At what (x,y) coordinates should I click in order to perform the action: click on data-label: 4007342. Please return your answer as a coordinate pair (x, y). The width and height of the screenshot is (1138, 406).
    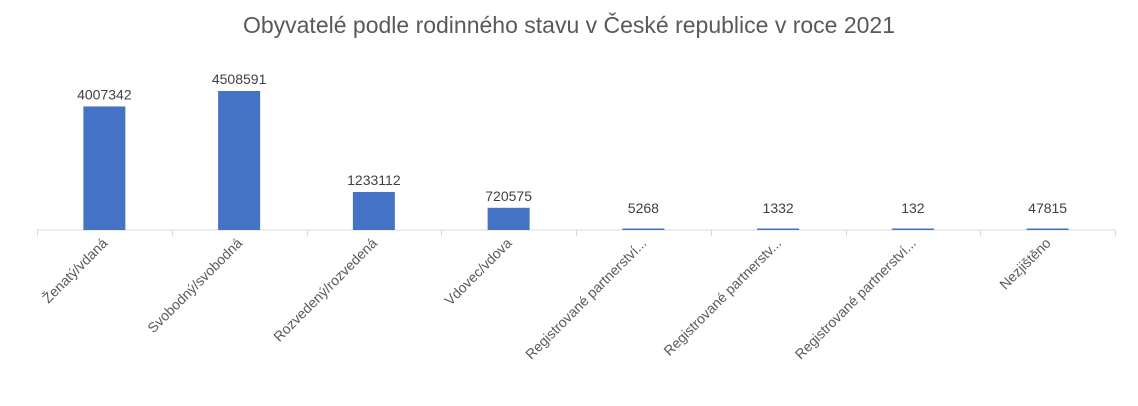
    Looking at the image, I should click on (104, 94).